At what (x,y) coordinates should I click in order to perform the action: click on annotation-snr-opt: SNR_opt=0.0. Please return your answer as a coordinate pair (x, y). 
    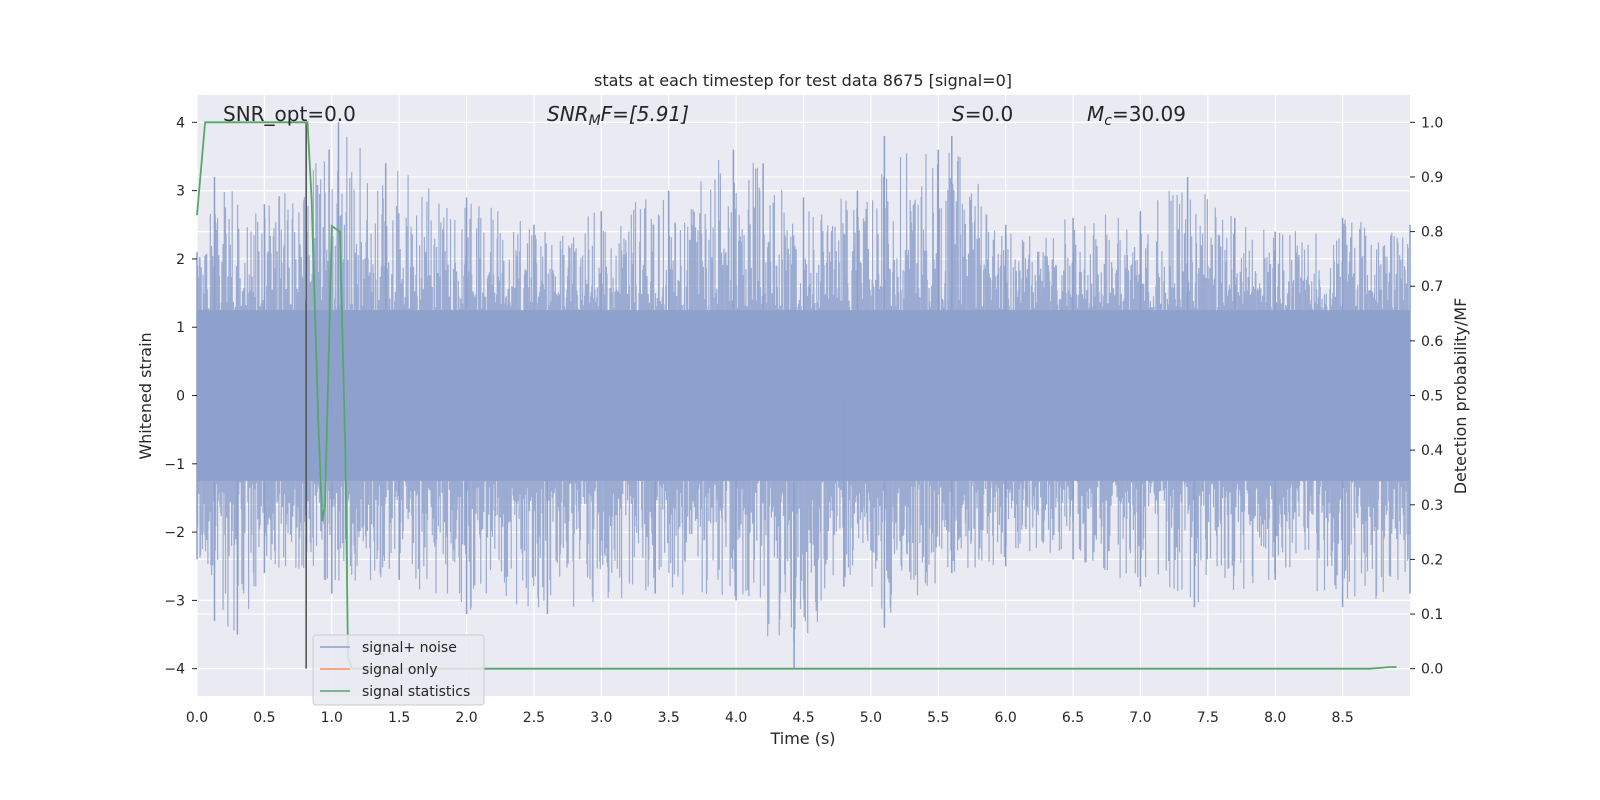
    Looking at the image, I should click on (289, 114).